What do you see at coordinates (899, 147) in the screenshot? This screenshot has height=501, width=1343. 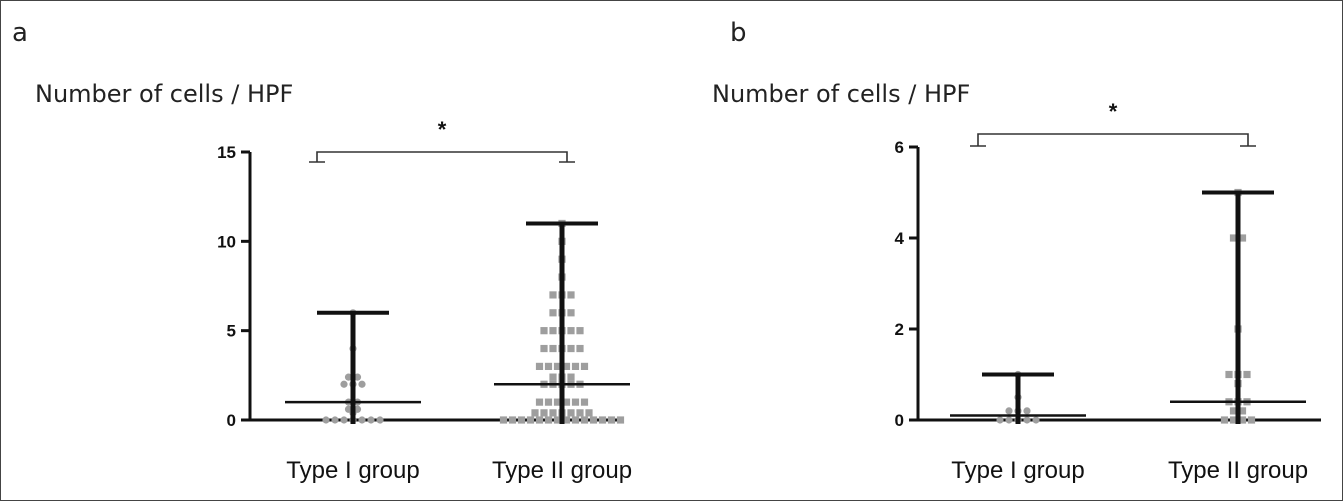 I see `y-tick-label: 6` at bounding box center [899, 147].